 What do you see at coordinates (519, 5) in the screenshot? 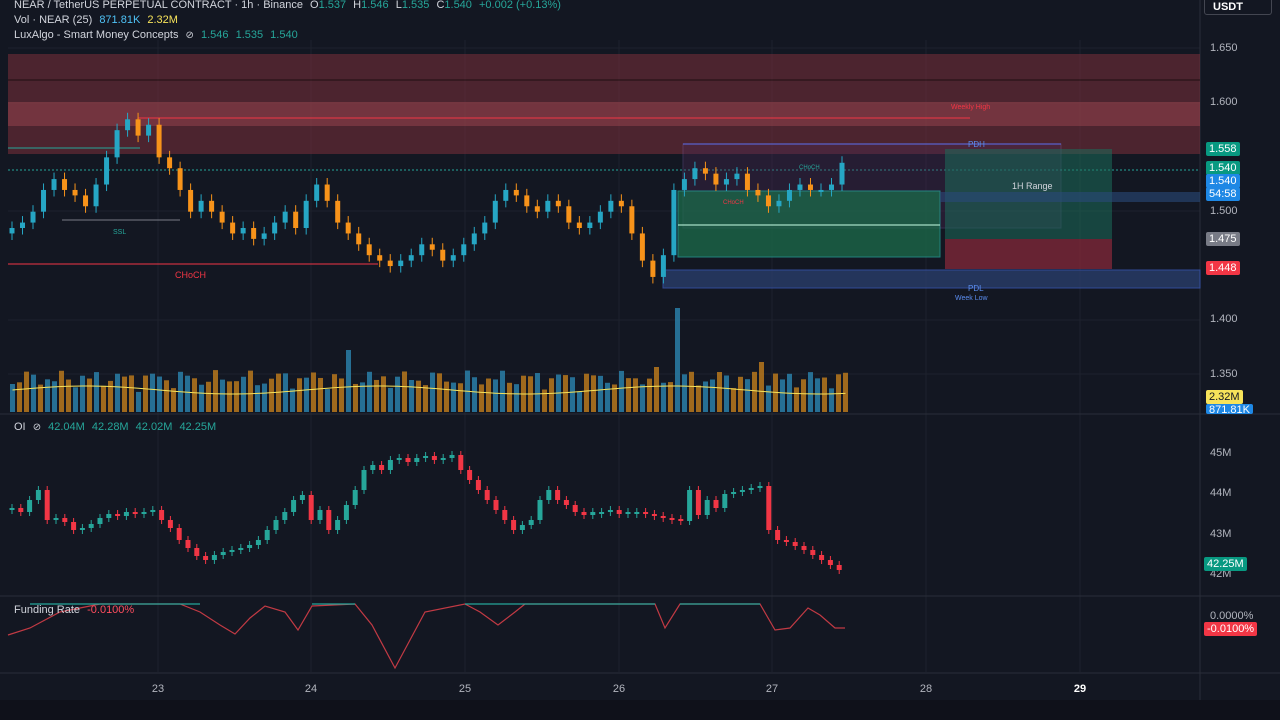
I see `change-value: +0.002 (+0.13%)` at bounding box center [519, 5].